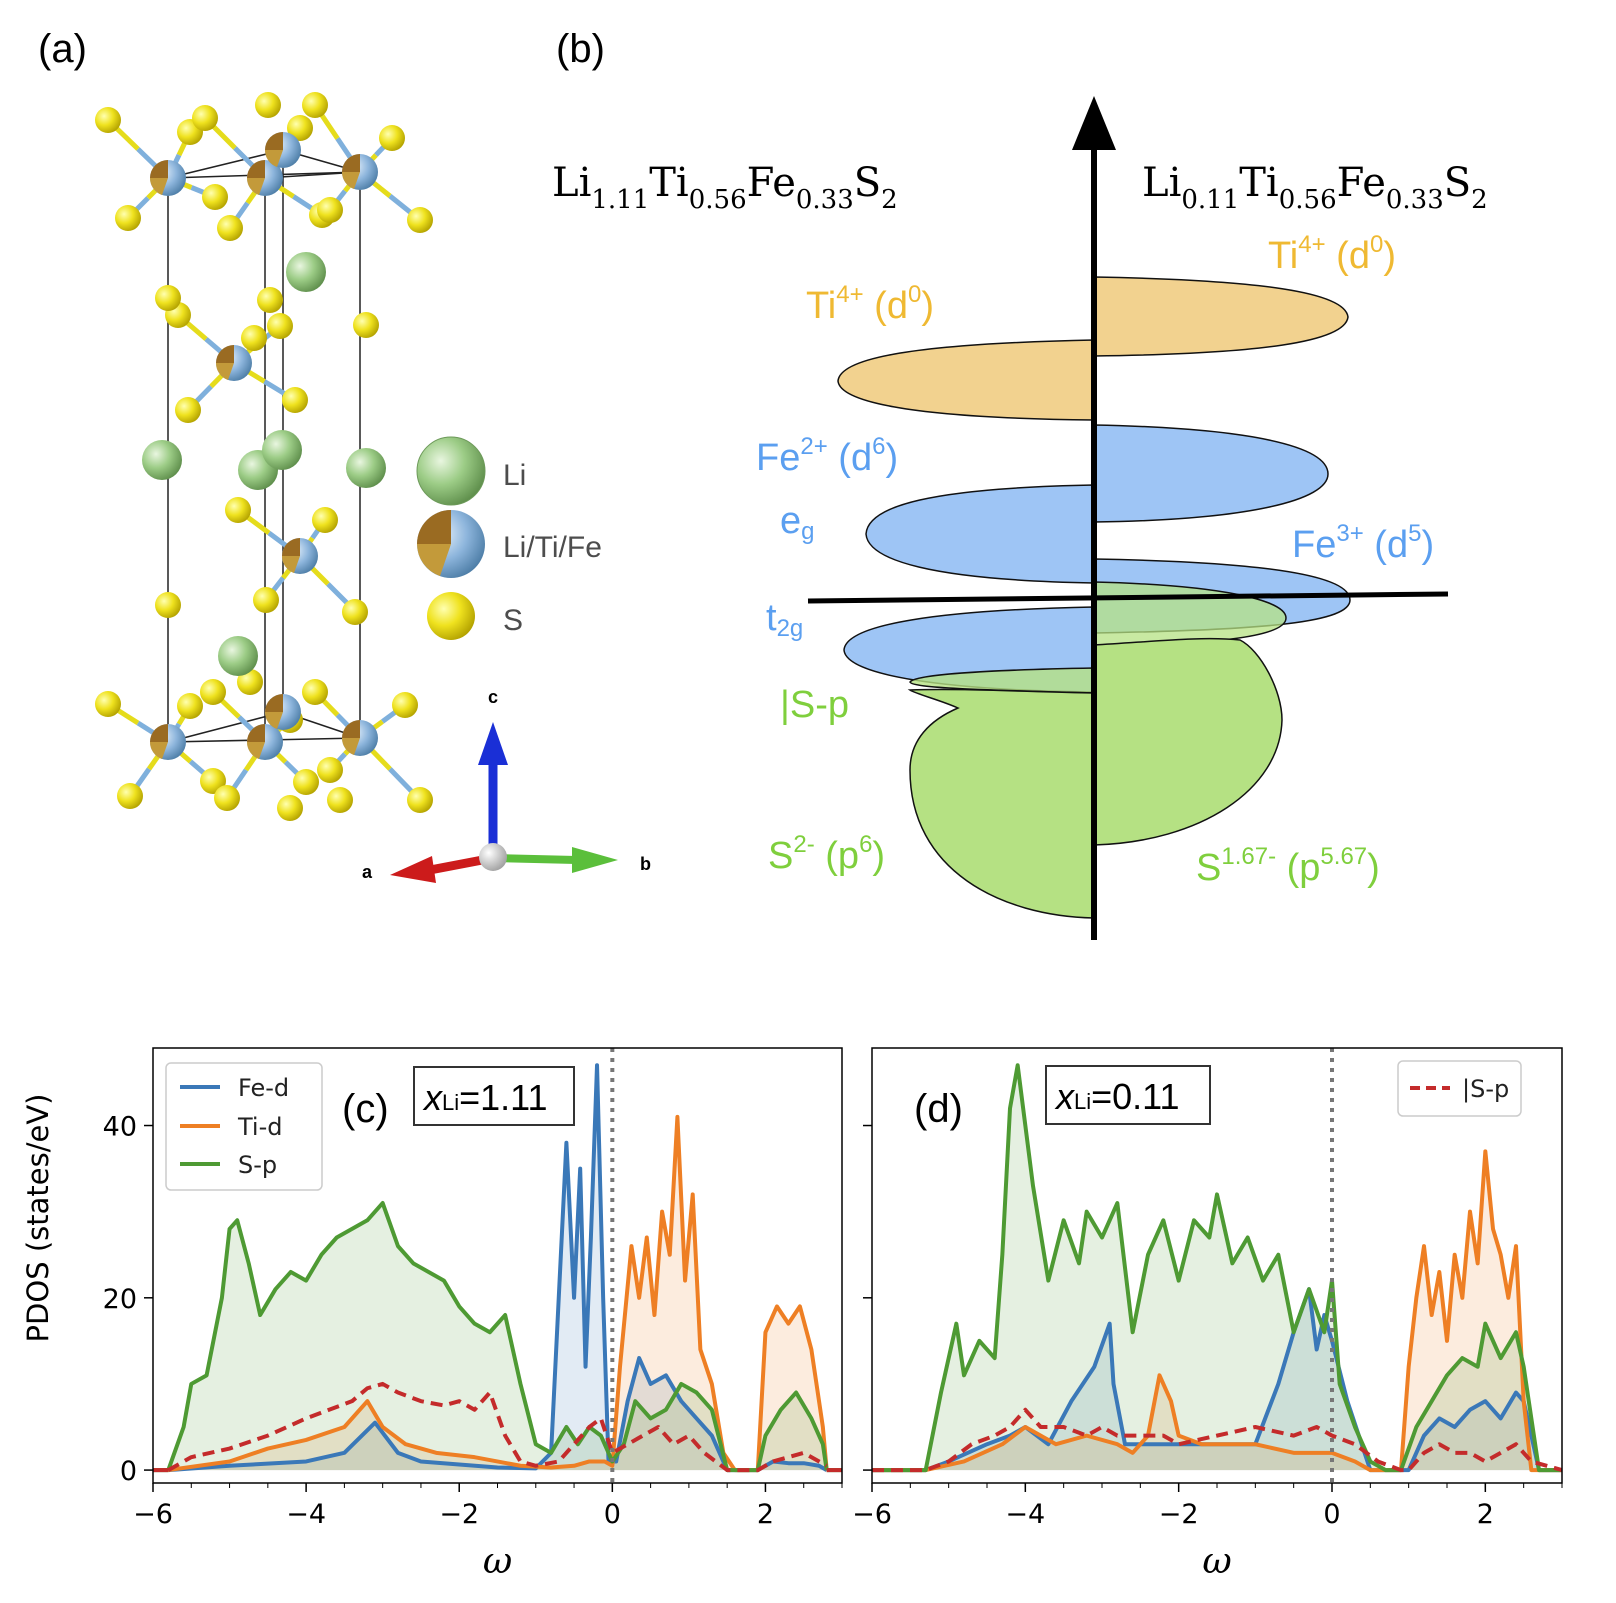  I want to click on ti-band-right, so click(1221, 316).